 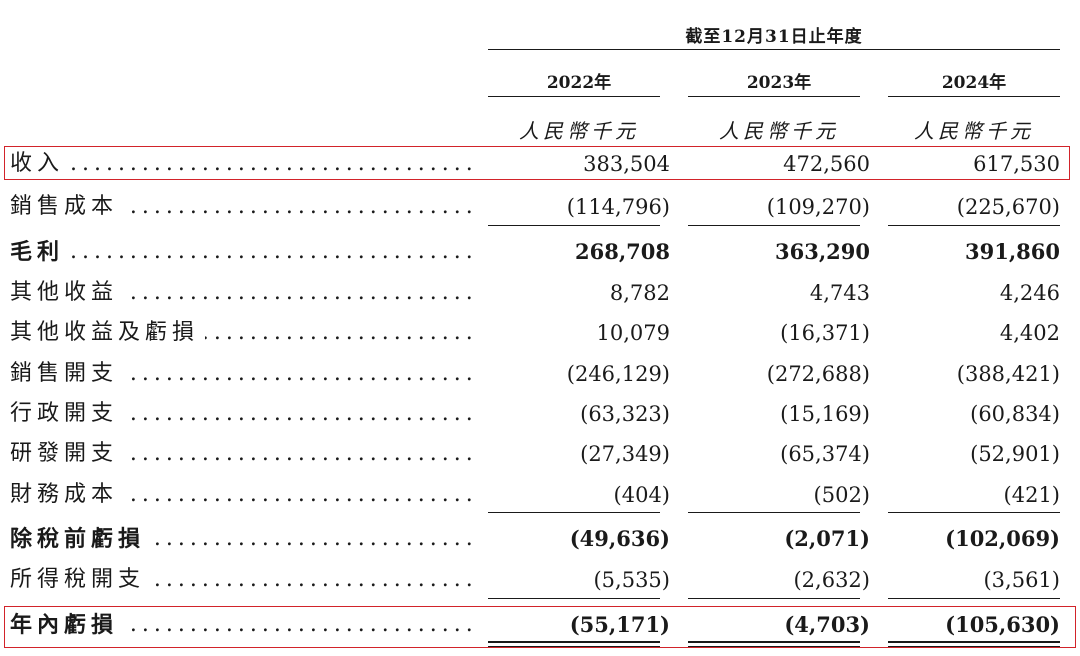 I want to click on year-header-2024: 2024年, so click(x=974, y=83).